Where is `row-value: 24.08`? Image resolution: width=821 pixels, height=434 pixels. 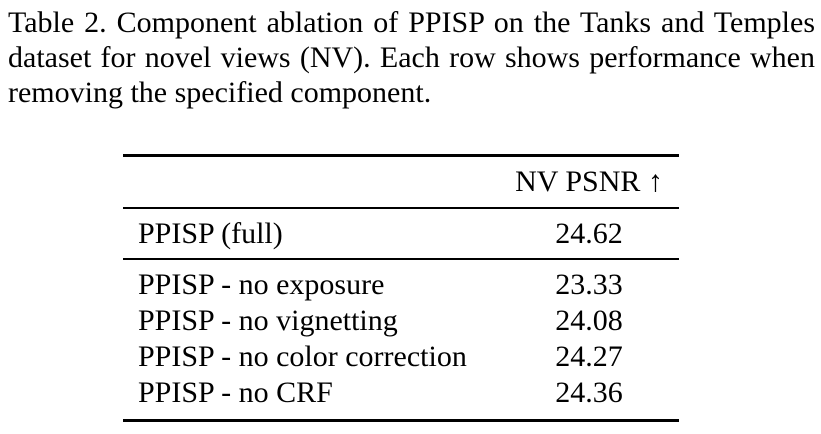
row-value: 24.08 is located at coordinates (589, 320).